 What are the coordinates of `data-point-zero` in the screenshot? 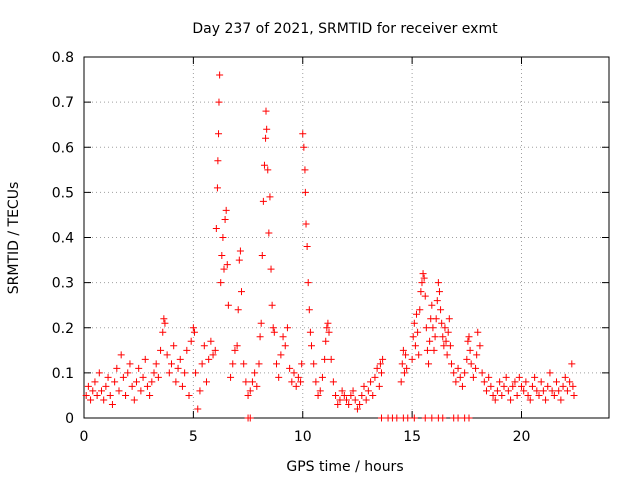 It's located at (408, 418).